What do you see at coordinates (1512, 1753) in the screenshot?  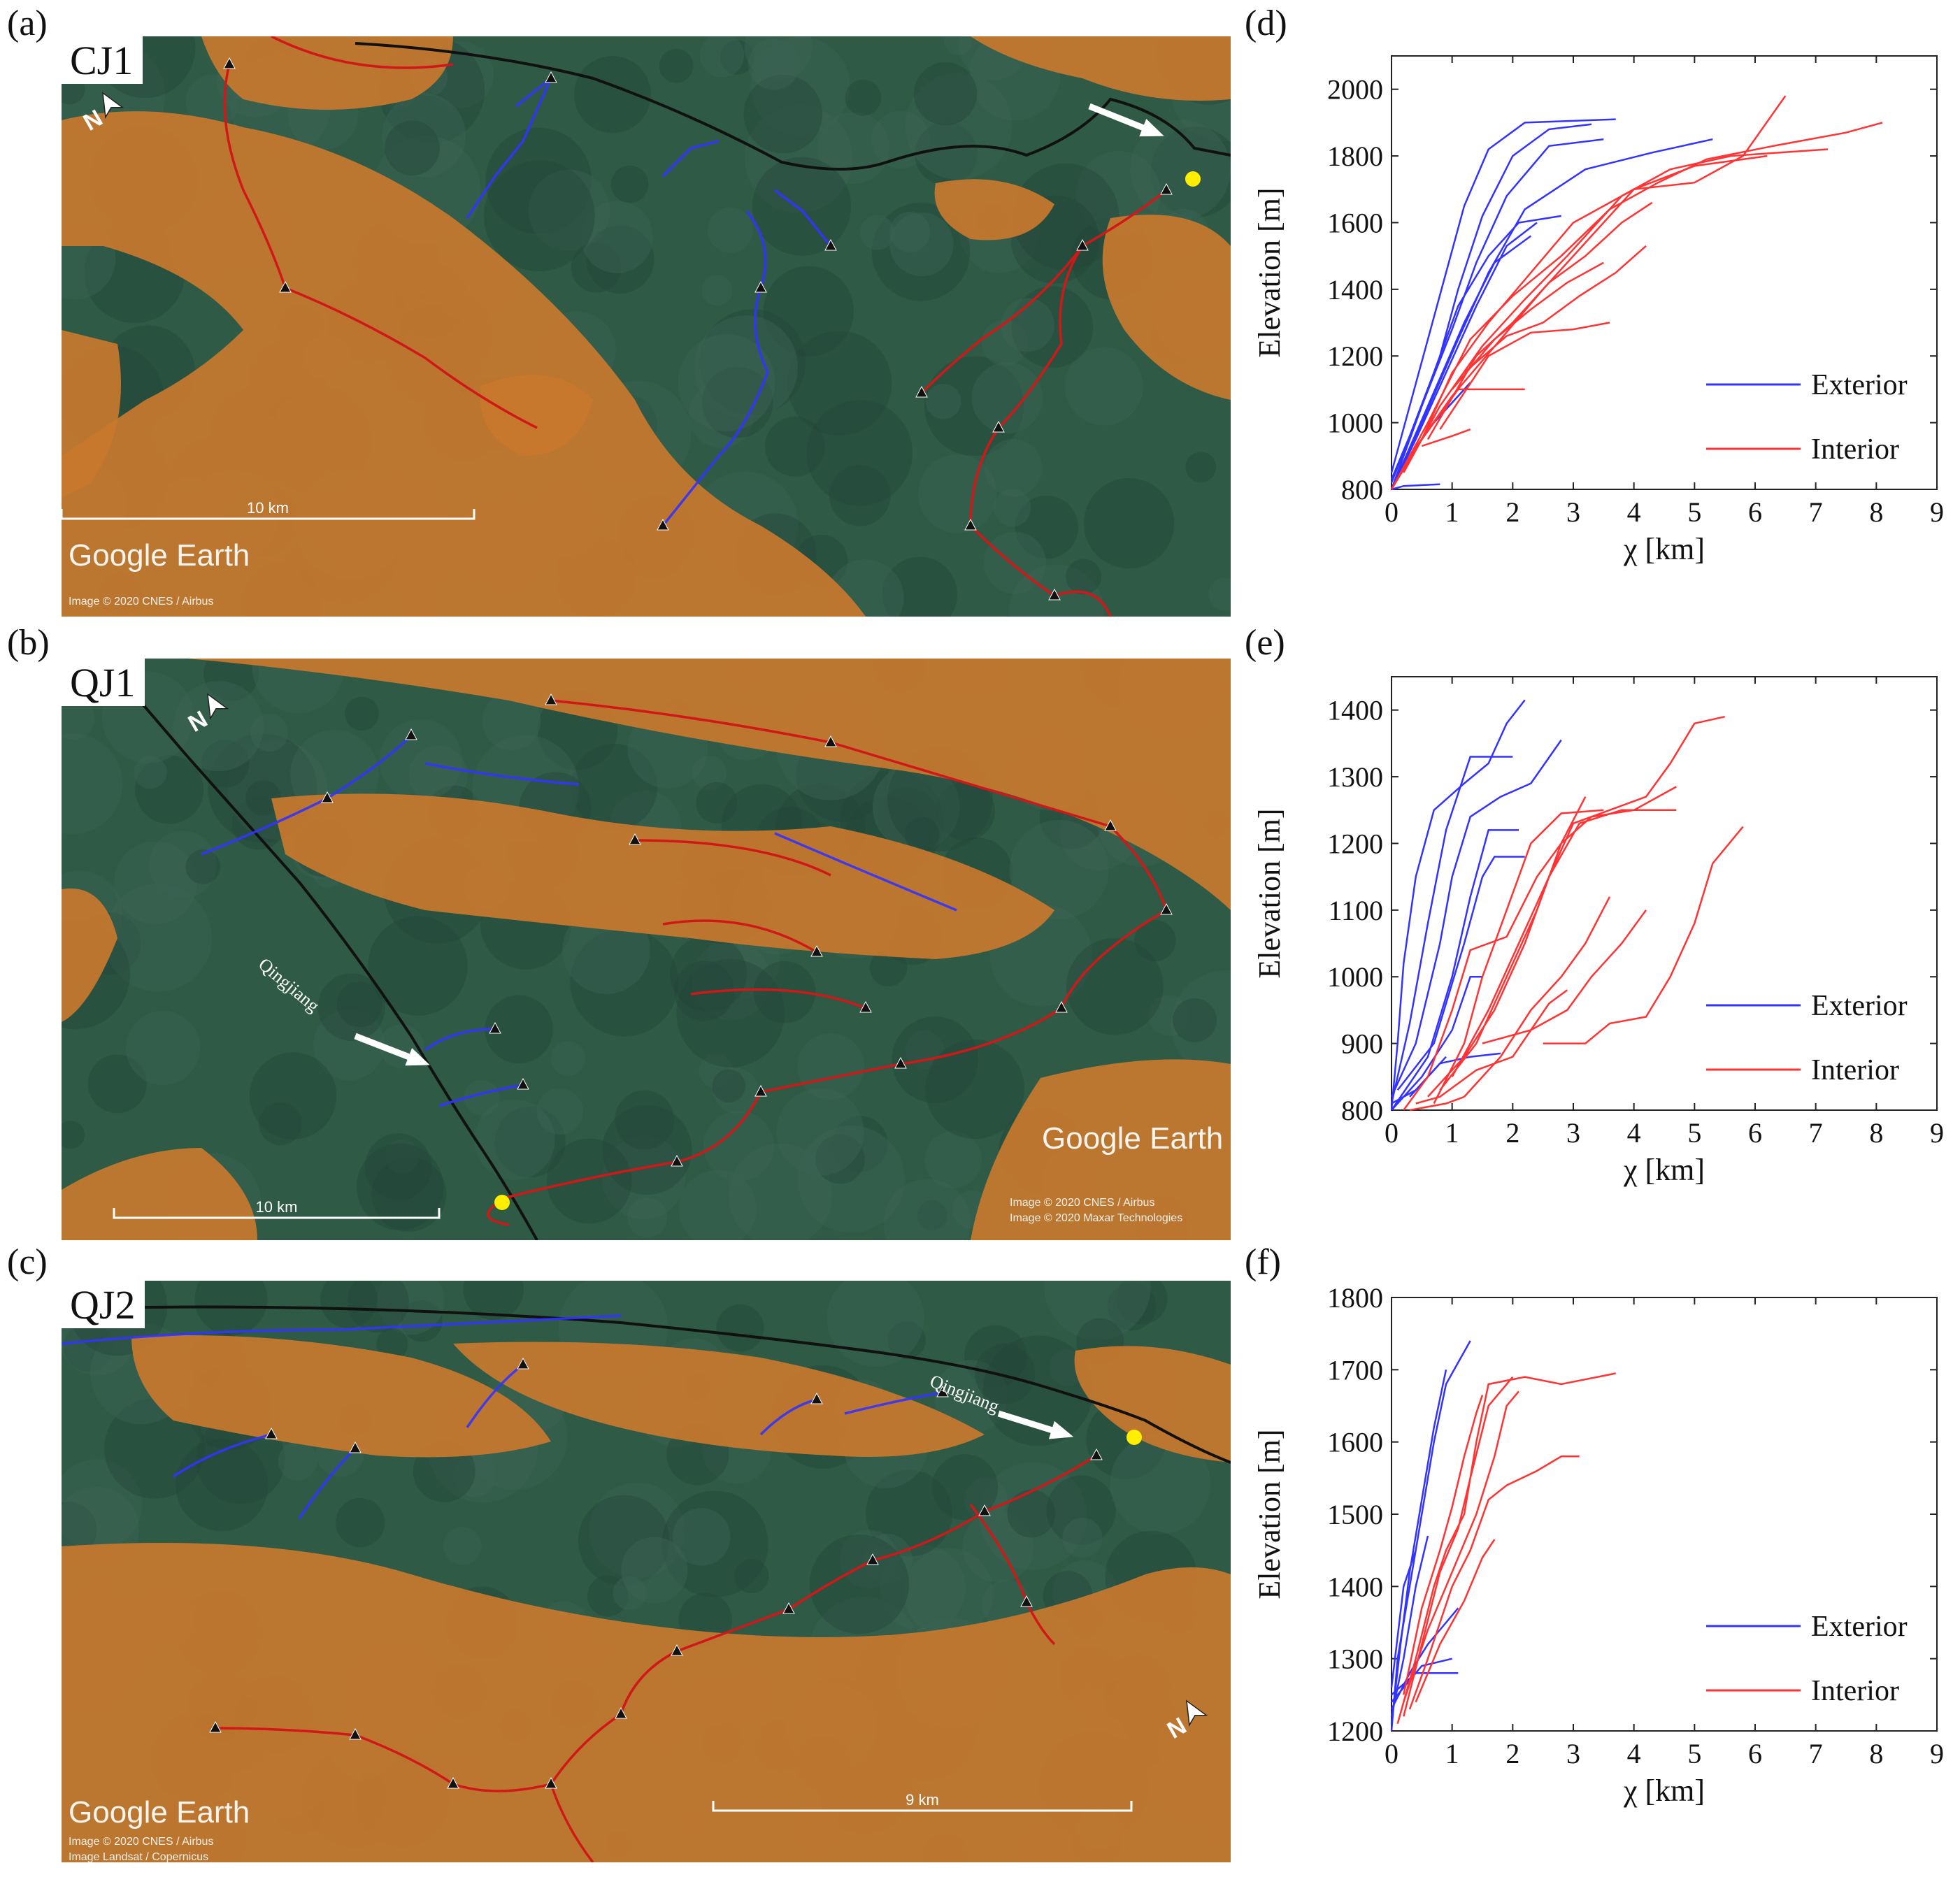 I see `x-tick-label: 2` at bounding box center [1512, 1753].